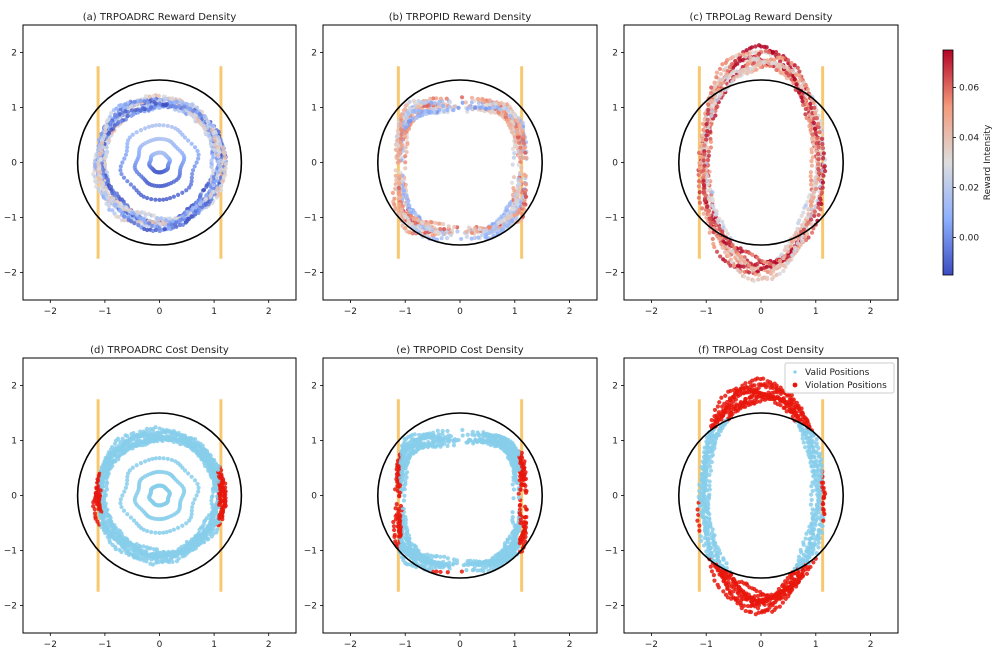 The width and height of the screenshot is (996, 664). What do you see at coordinates (50, 312) in the screenshot?
I see `x-tick-label: −2` at bounding box center [50, 312].